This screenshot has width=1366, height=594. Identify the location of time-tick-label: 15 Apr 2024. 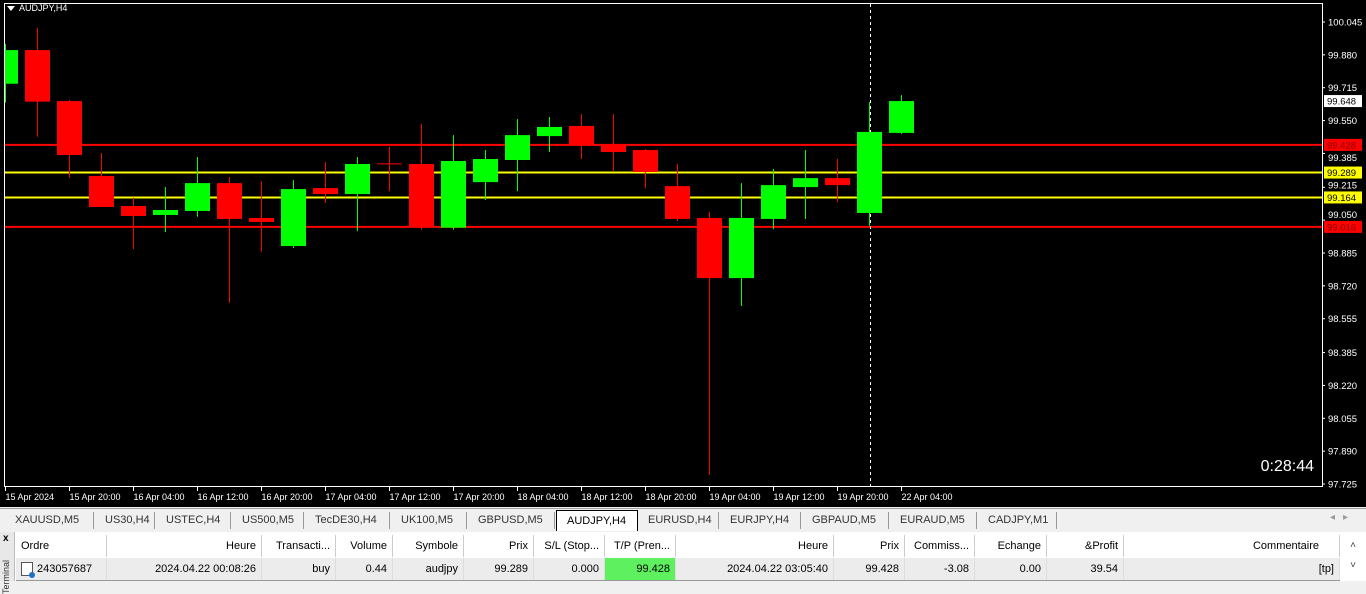
(30, 497).